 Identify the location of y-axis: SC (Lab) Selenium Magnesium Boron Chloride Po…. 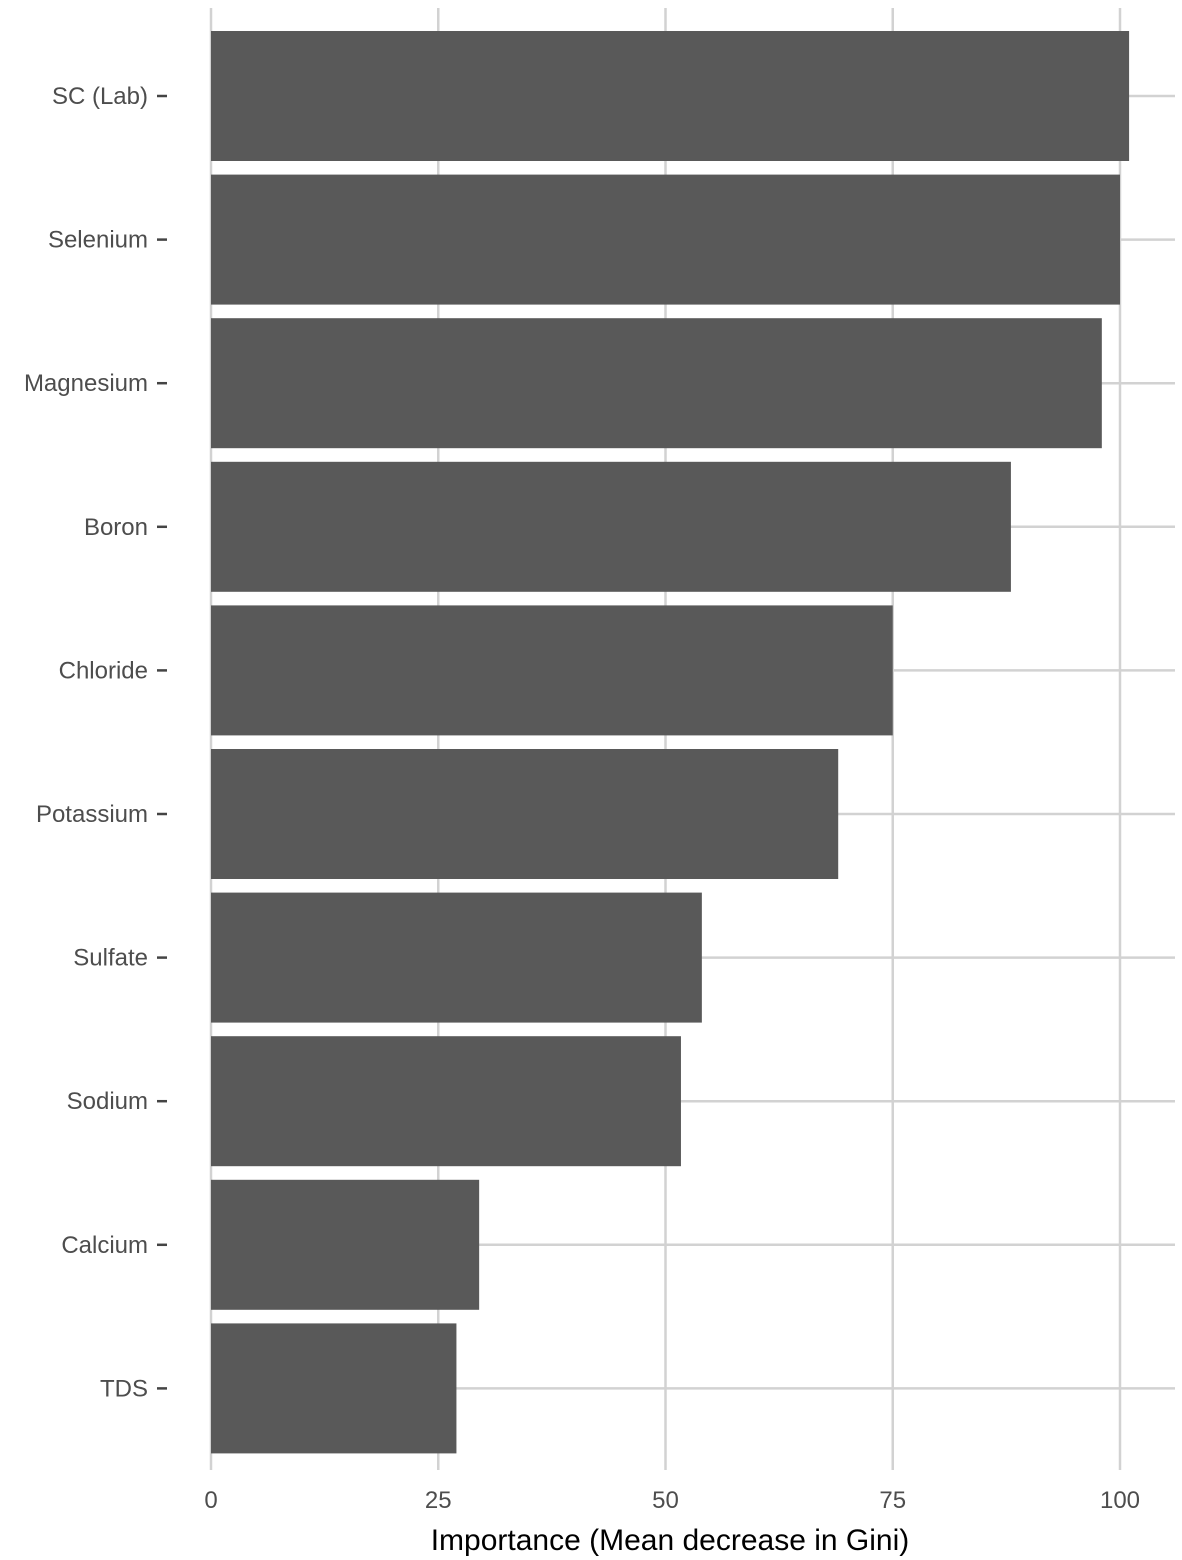
(95, 742).